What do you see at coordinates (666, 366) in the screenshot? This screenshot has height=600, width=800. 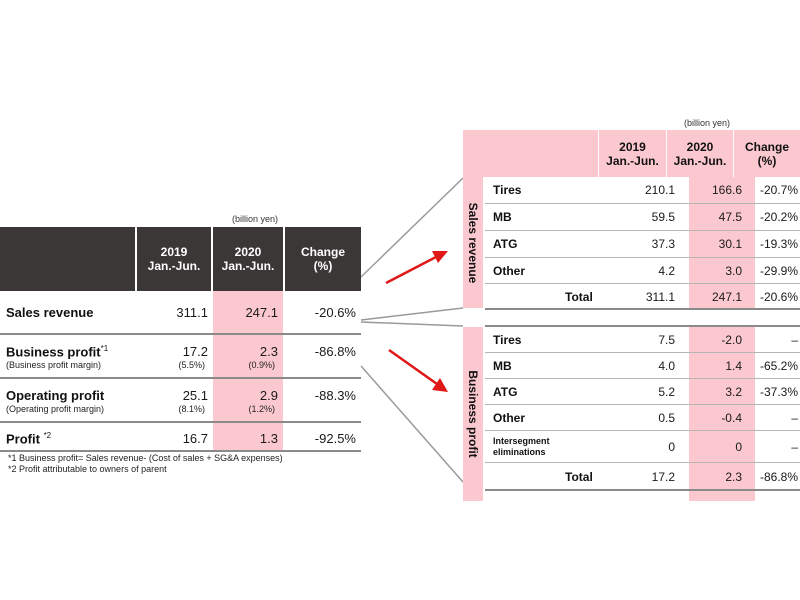 I see `value-2019: 4.0` at bounding box center [666, 366].